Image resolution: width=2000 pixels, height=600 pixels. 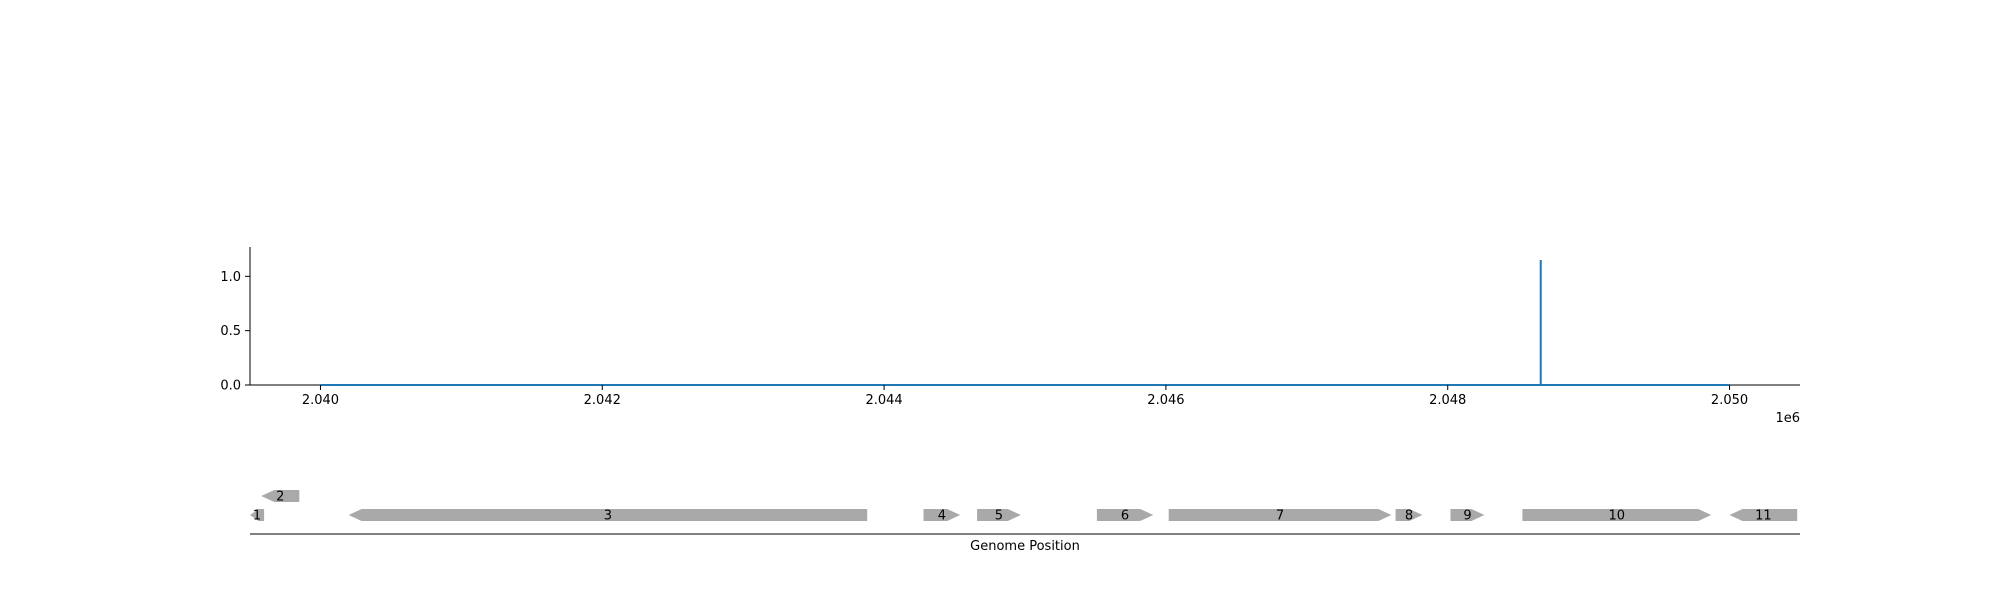 I want to click on y-tick-label: 0.5, so click(x=230, y=331).